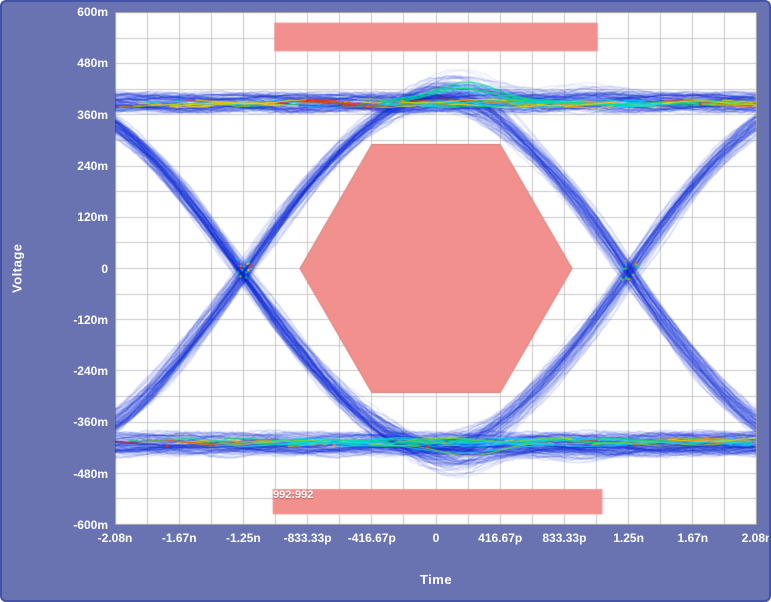  I want to click on x-tick-label: -1.25n, so click(243, 538).